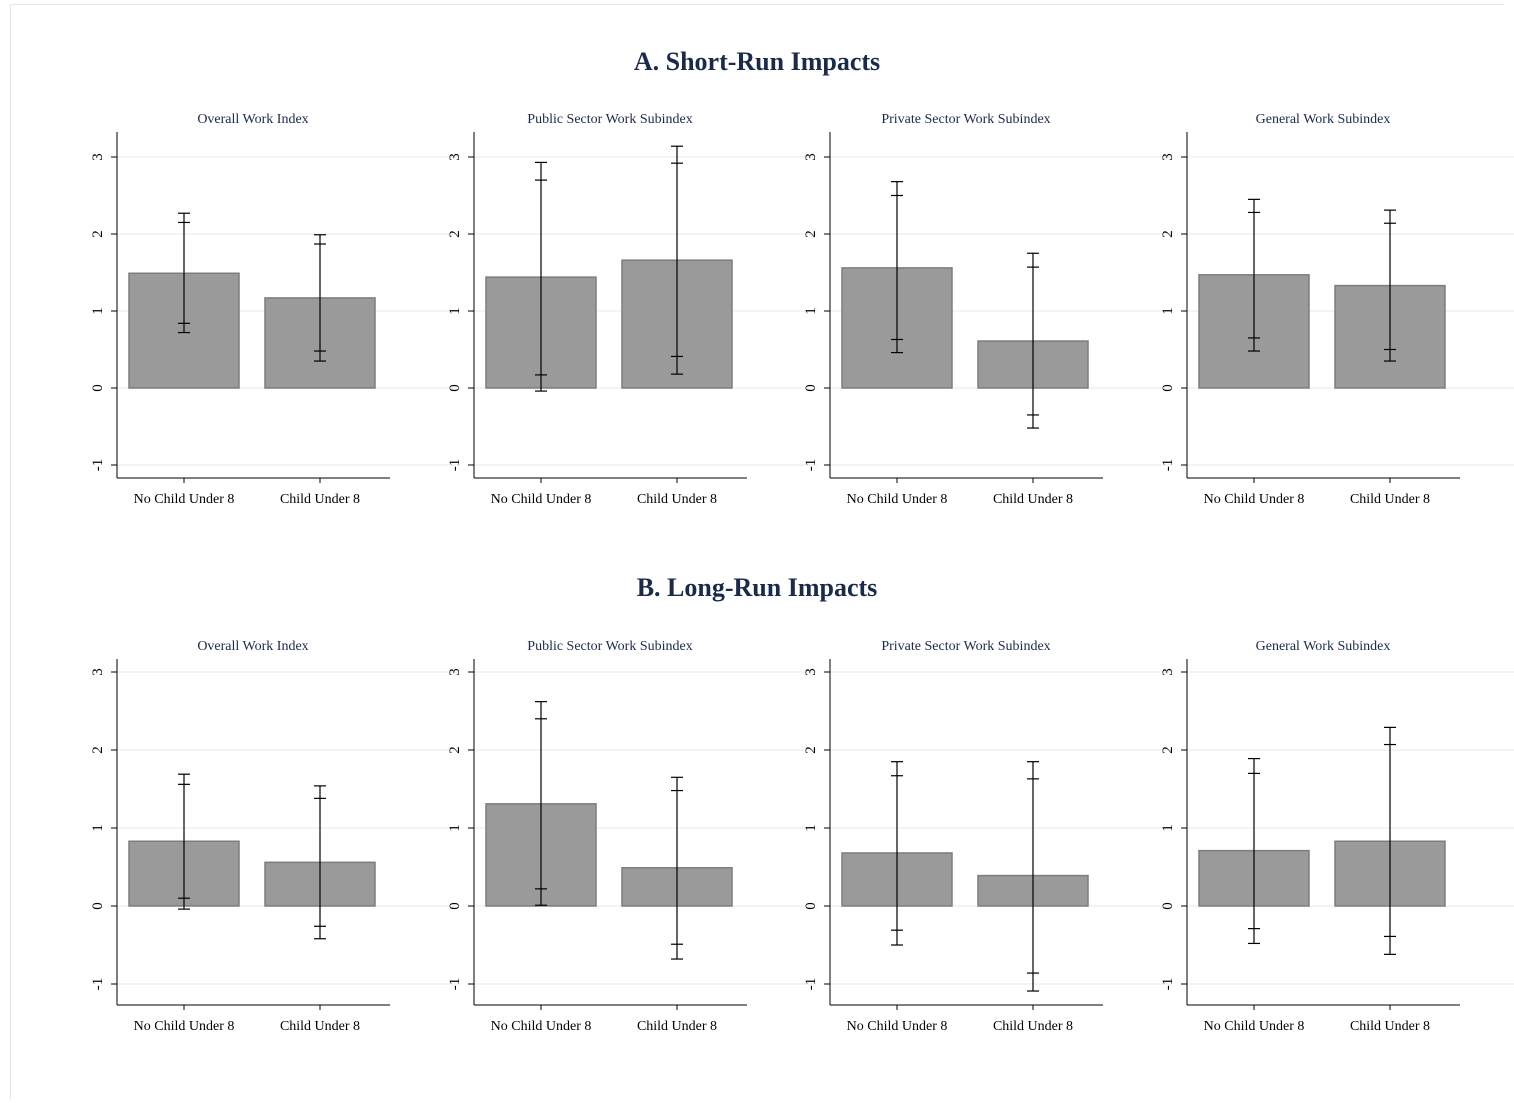  I want to click on panel-b-title: B. Long-Run Impacts, so click(757, 587).